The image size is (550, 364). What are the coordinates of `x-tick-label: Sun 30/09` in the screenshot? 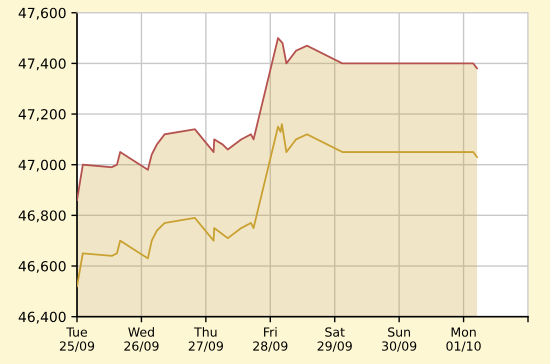 It's located at (399, 339).